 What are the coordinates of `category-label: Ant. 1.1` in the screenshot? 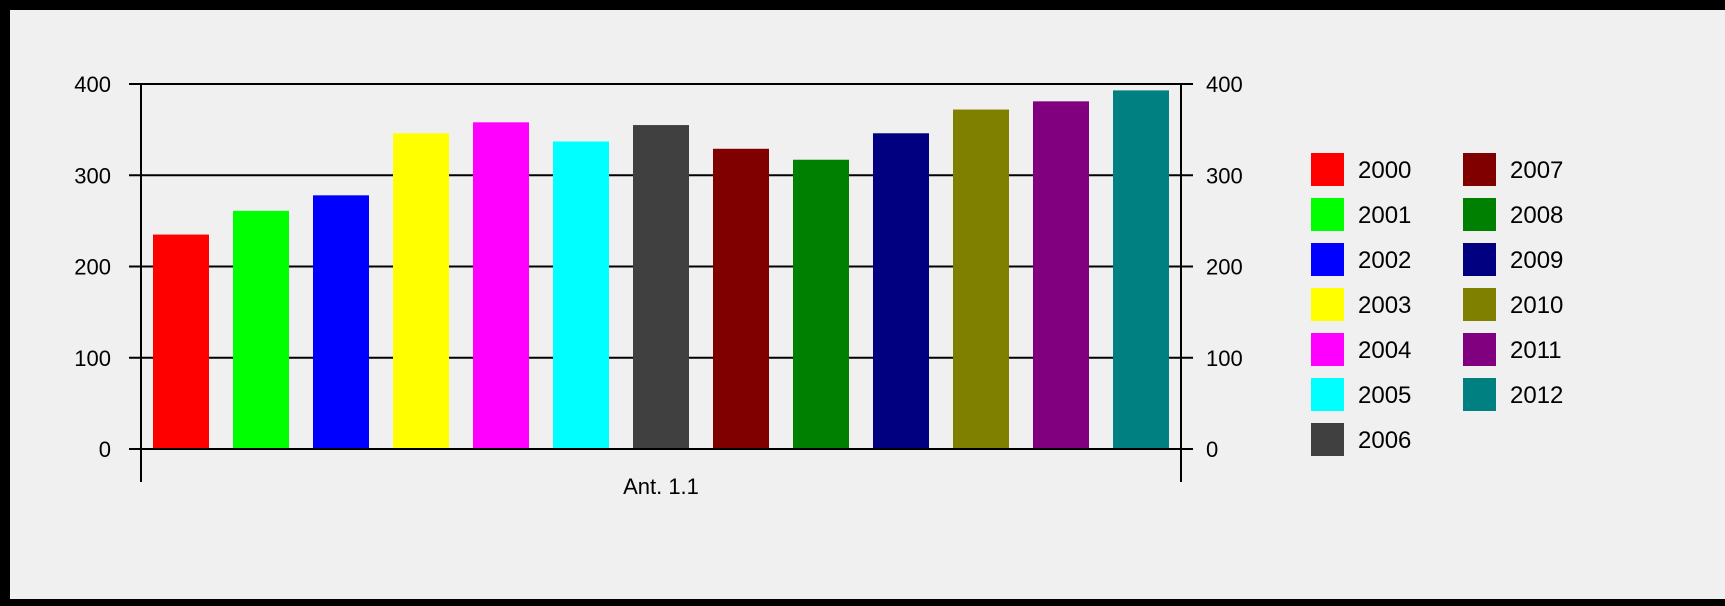 It's located at (661, 486).